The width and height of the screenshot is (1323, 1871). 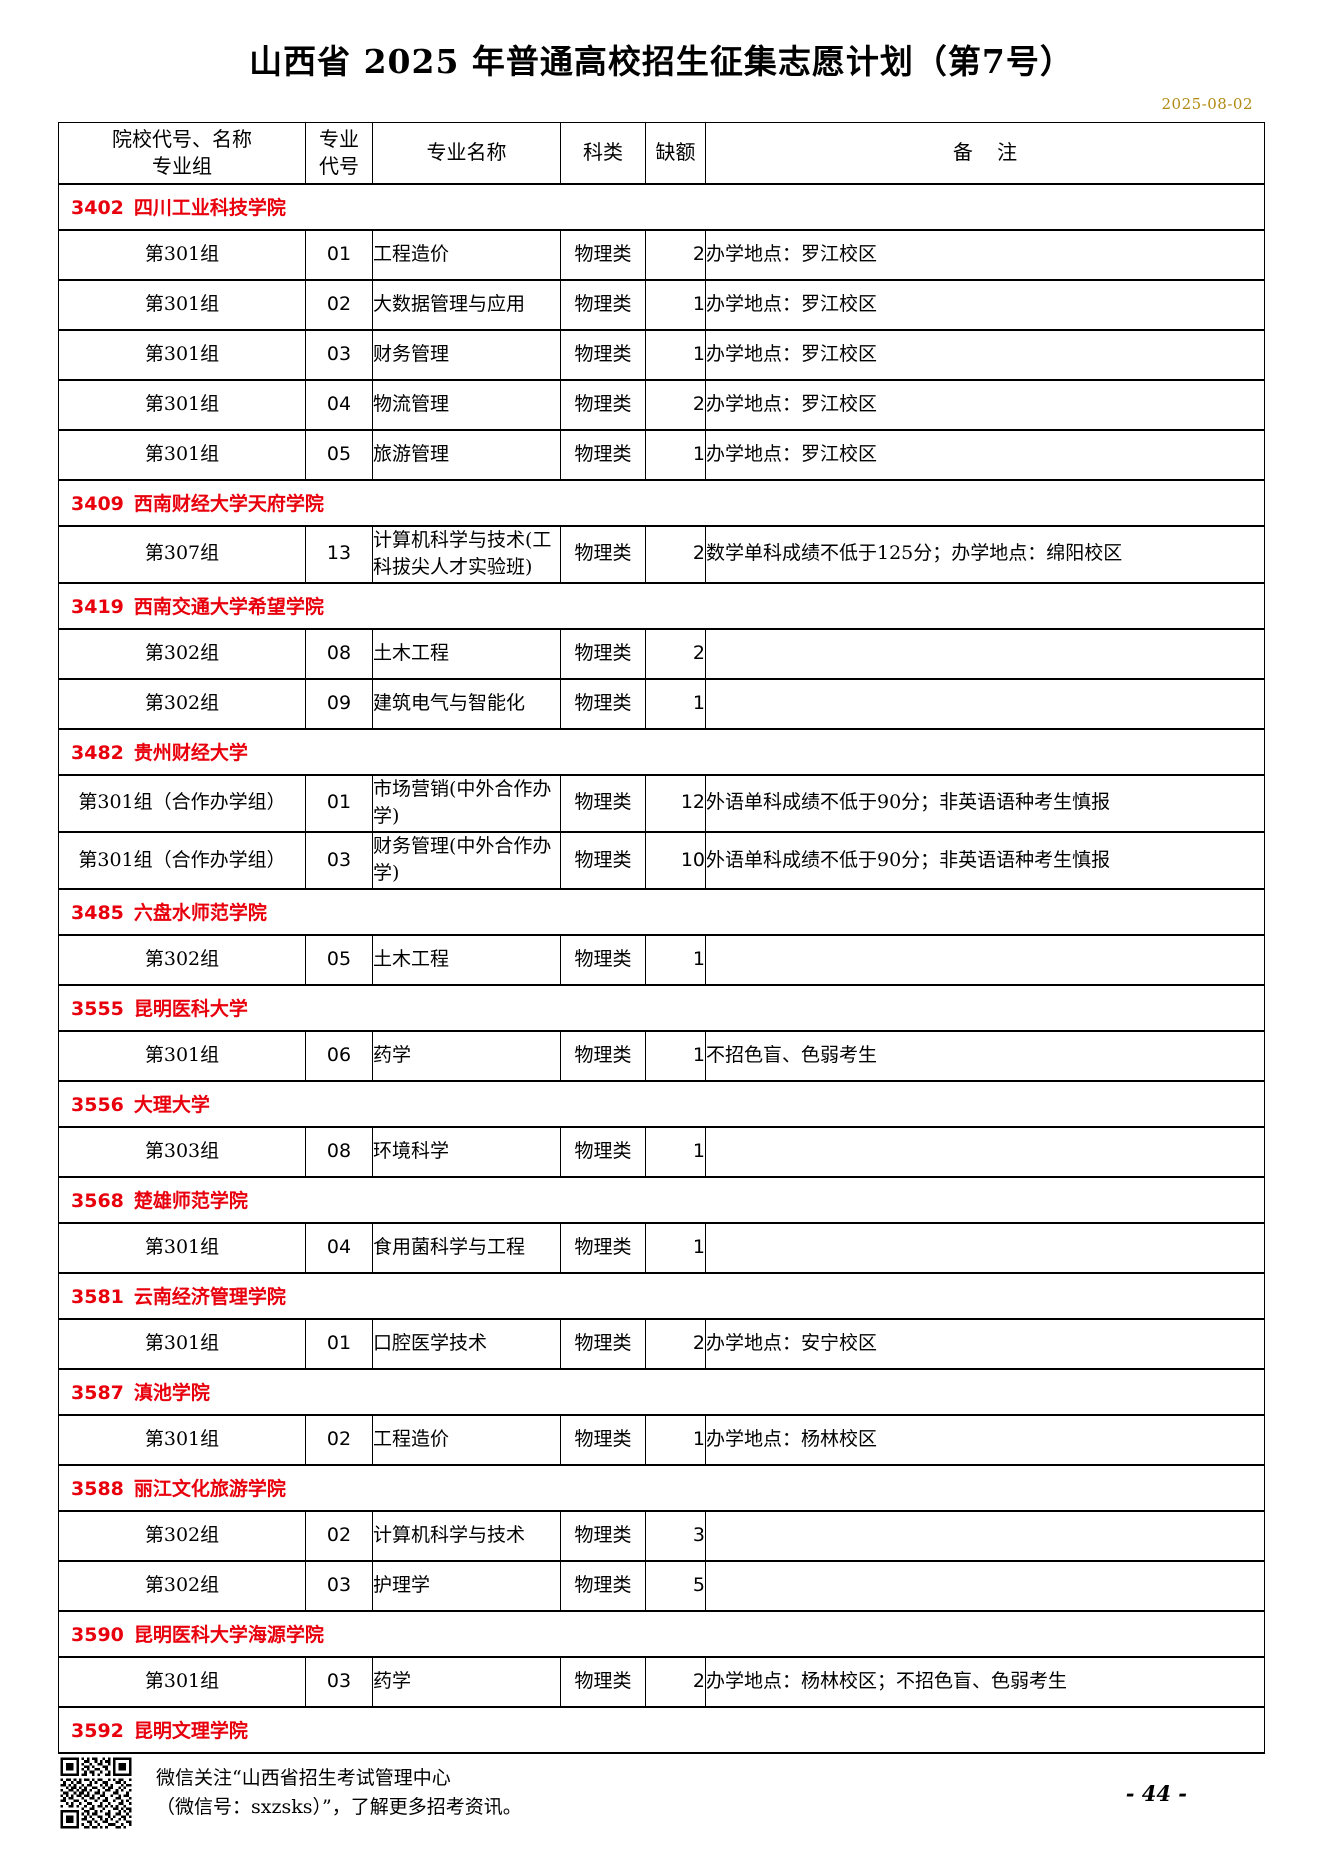 What do you see at coordinates (97, 1105) in the screenshot?
I see `university-code: 3556` at bounding box center [97, 1105].